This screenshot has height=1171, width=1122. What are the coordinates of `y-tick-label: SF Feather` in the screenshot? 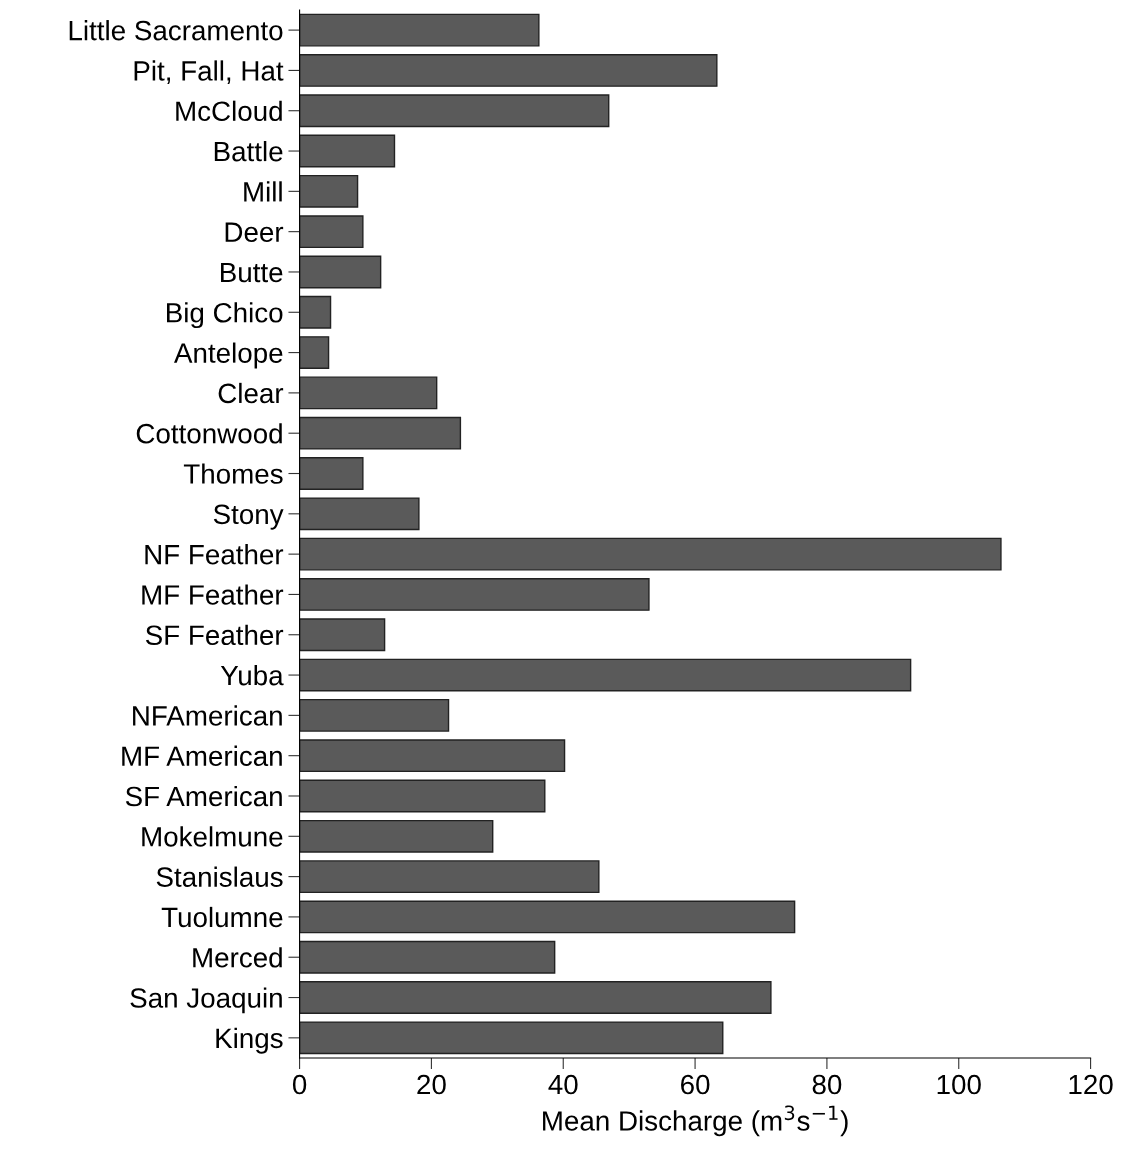 It's located at (214, 635).